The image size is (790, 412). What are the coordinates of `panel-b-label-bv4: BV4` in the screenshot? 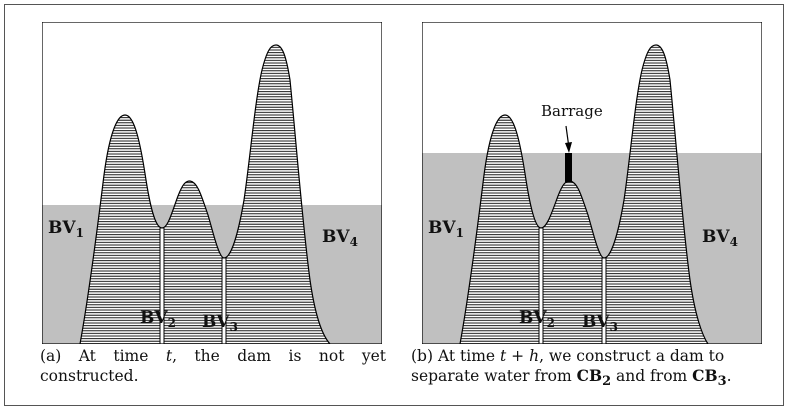 It's located at (720, 238).